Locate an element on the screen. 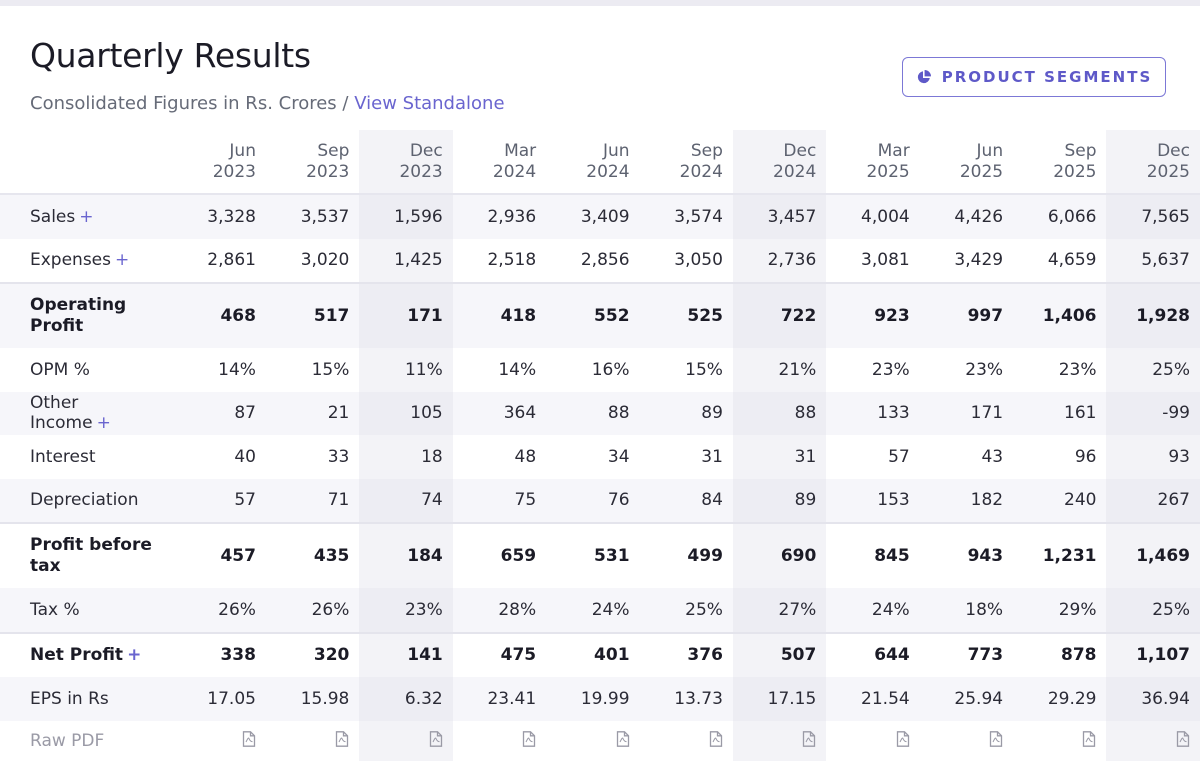  value-cell: 690 is located at coordinates (779, 555).